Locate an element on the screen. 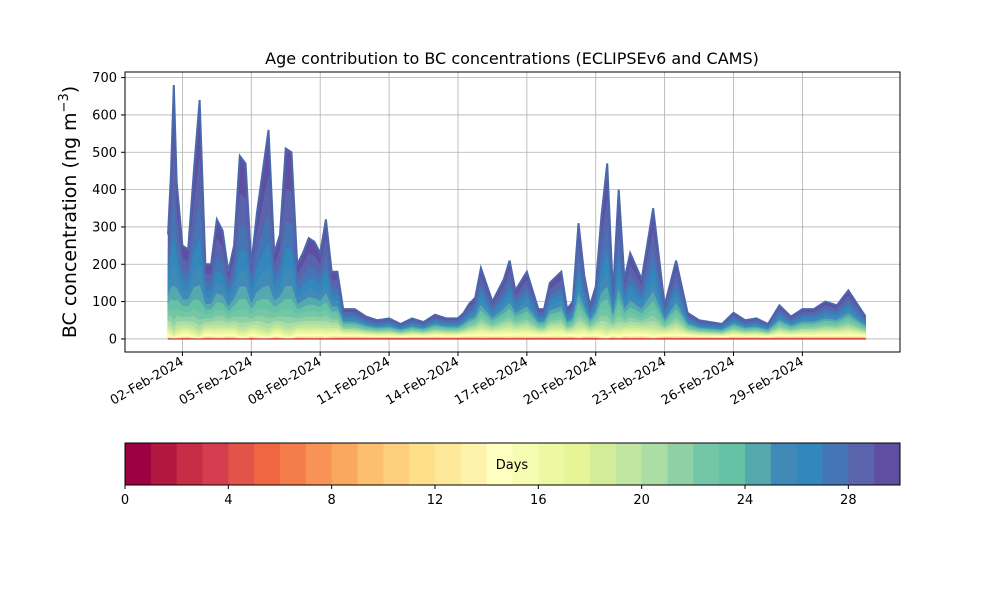  x-tick-label: 17-Feb-2024 is located at coordinates (491, 381).